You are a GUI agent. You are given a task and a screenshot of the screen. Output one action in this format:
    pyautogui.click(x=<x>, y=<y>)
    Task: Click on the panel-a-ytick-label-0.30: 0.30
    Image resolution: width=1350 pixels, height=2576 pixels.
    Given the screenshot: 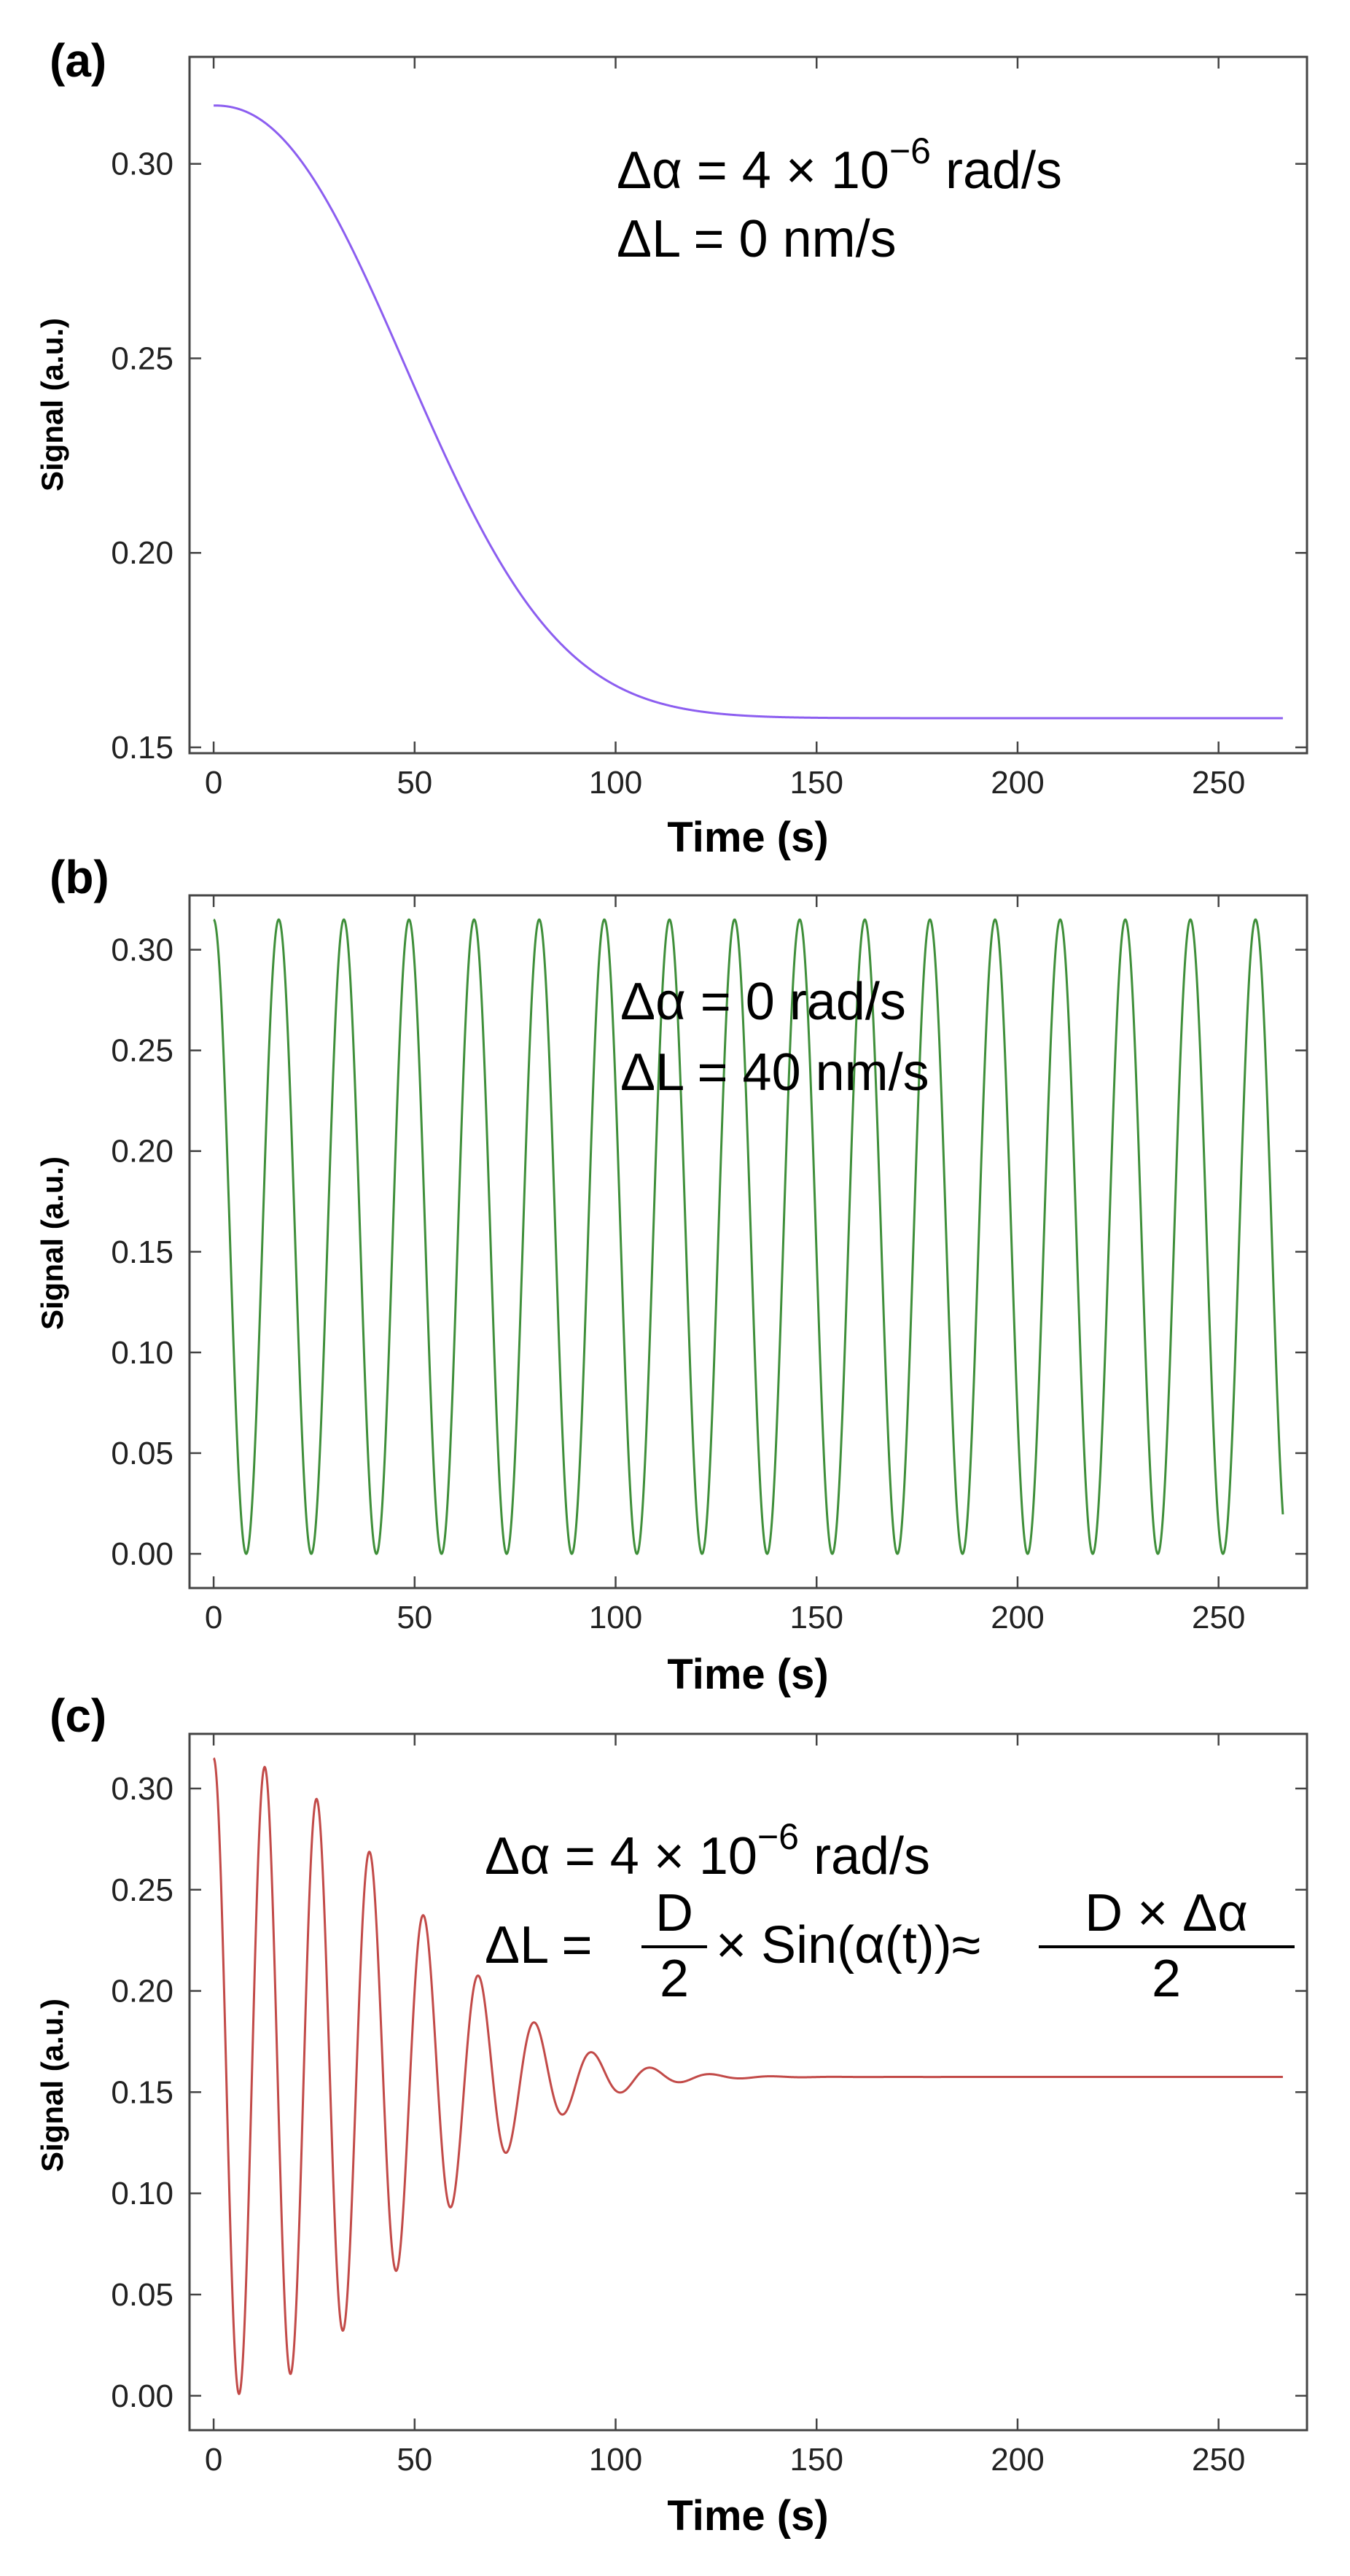 What is the action you would take?
    pyautogui.click(x=142, y=164)
    